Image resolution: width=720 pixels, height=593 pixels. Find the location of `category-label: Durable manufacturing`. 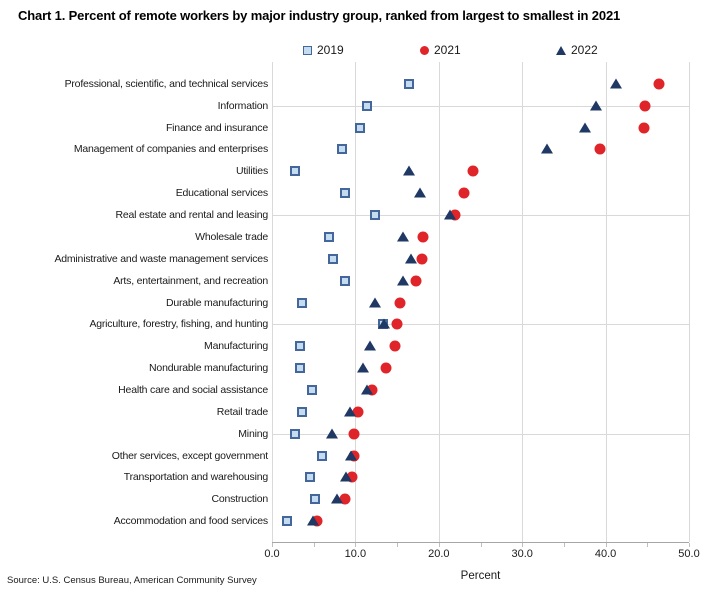

category-label: Durable manufacturing is located at coordinates (216, 302).